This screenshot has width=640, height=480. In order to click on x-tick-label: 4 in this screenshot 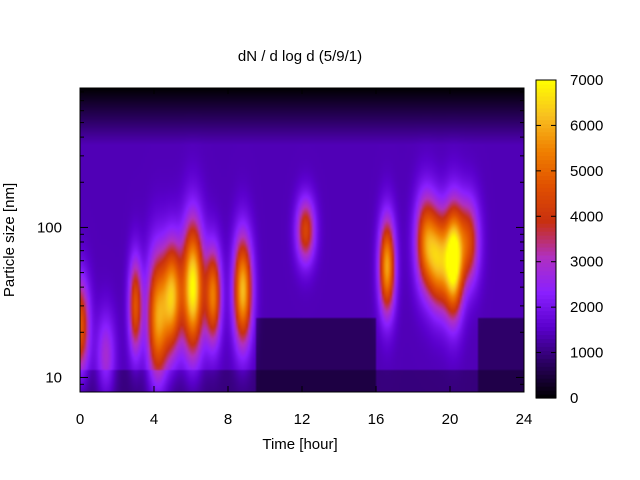, I will do `click(154, 419)`.